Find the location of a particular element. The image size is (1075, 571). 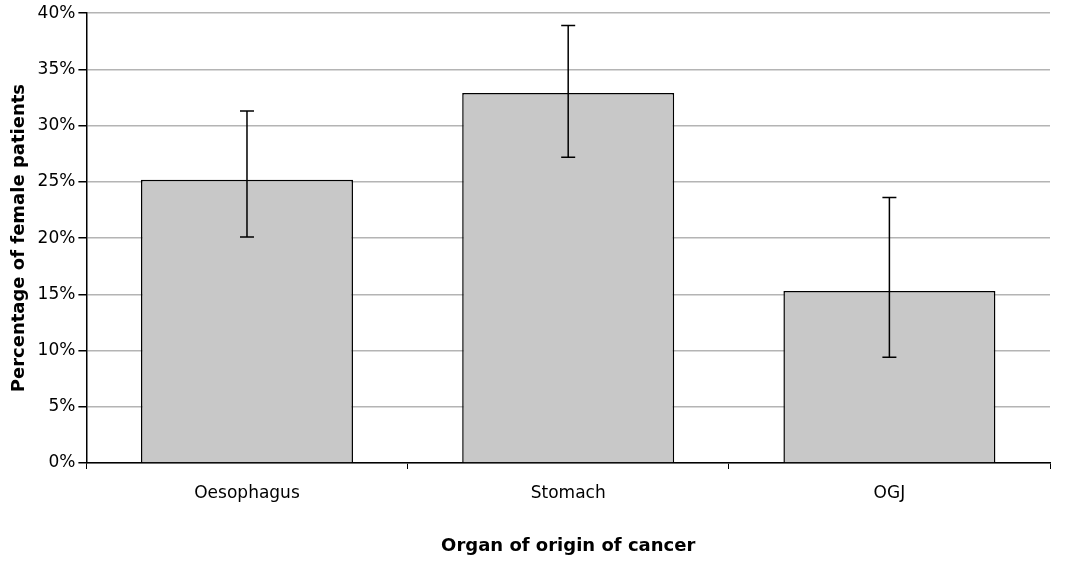

y-tick-label: 40% is located at coordinates (56, 11).